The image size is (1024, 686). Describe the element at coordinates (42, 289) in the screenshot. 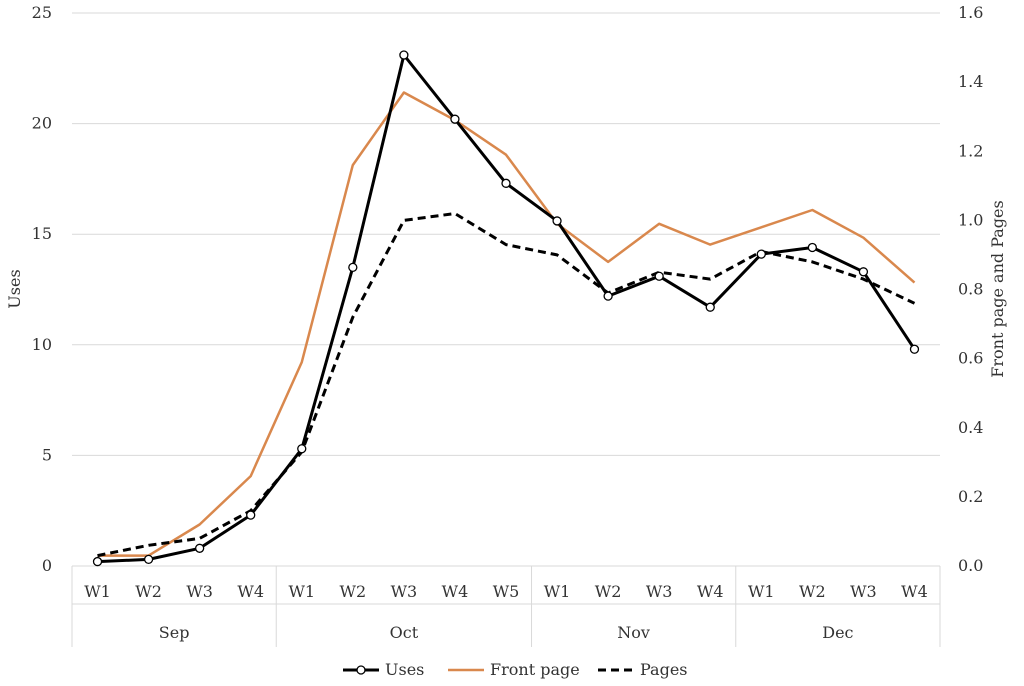

I see `left-axis-ticks: 0 5 10 15 20 25` at that location.